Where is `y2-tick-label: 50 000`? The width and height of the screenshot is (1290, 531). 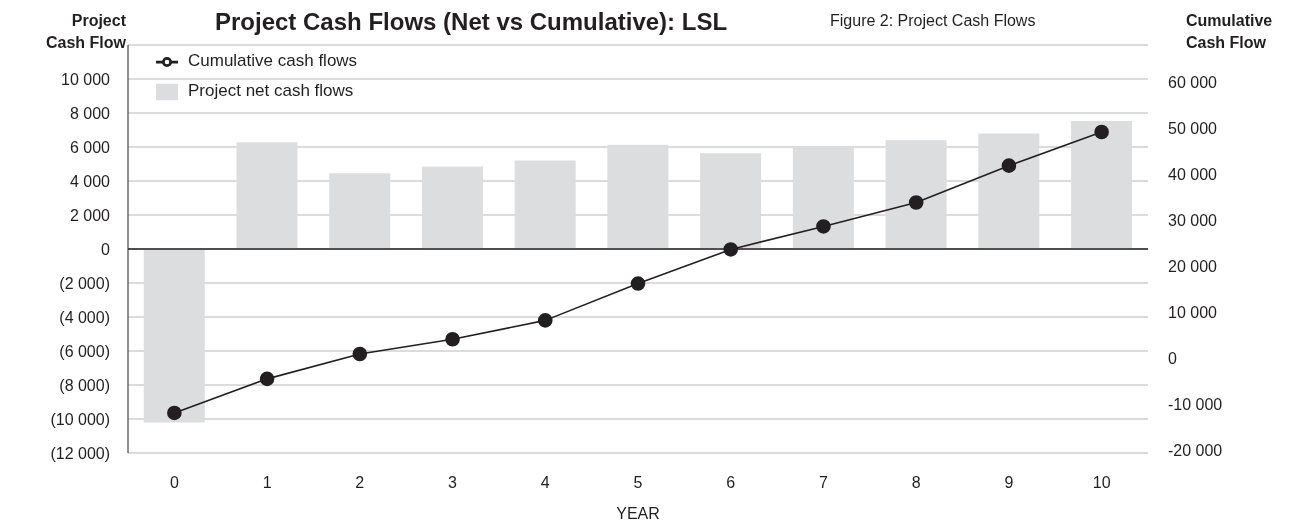 y2-tick-label: 50 000 is located at coordinates (1193, 128).